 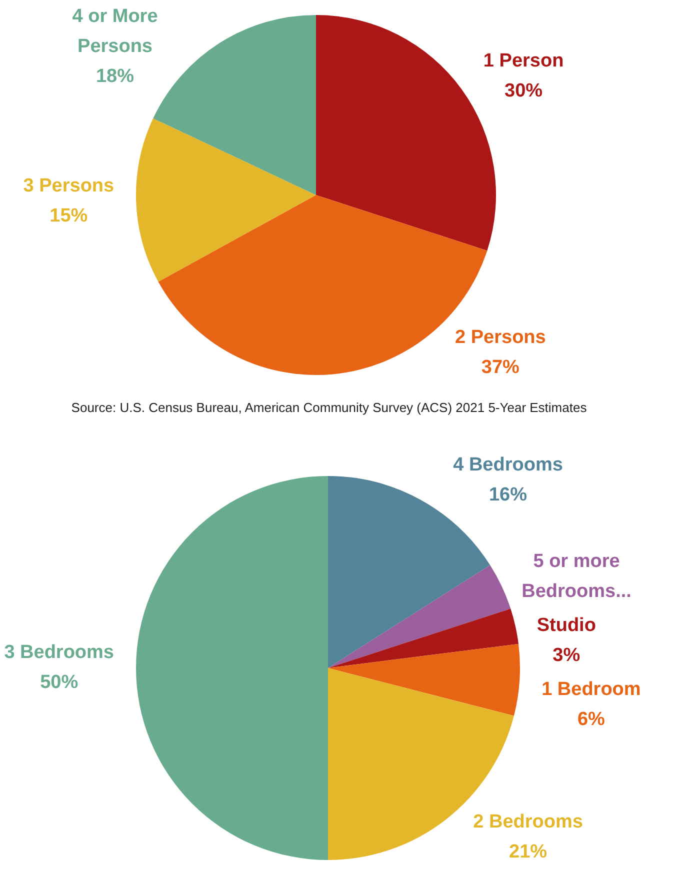 What do you see at coordinates (523, 61) in the screenshot?
I see `slice-label: 1 Person` at bounding box center [523, 61].